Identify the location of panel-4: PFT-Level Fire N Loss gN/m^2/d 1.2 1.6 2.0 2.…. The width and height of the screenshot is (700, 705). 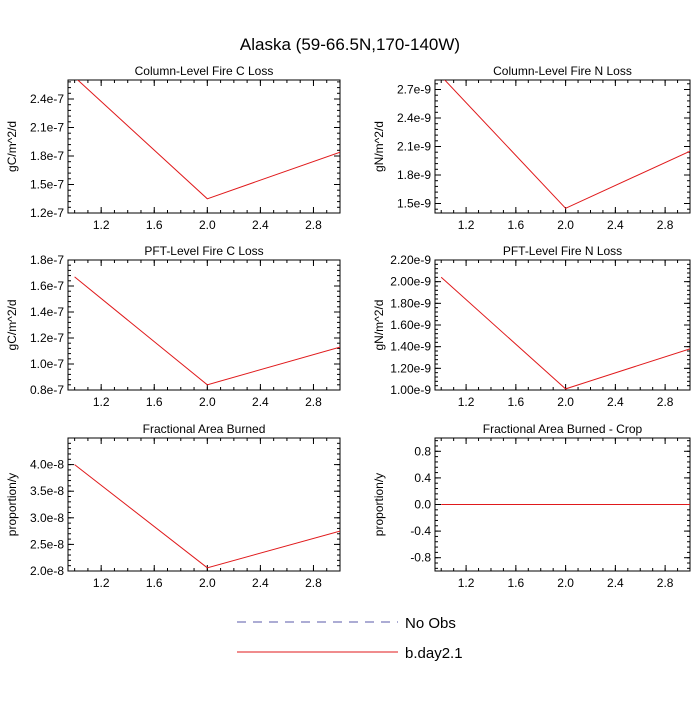
(531, 326).